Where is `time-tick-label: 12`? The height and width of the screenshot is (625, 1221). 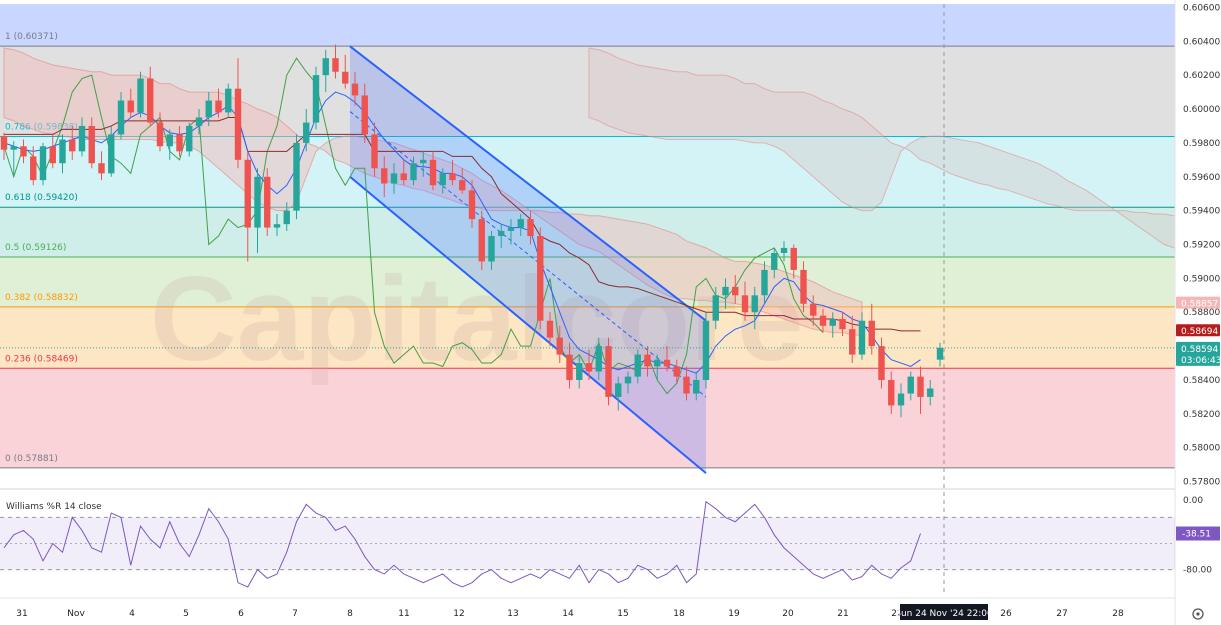
time-tick-label: 12 is located at coordinates (458, 614).